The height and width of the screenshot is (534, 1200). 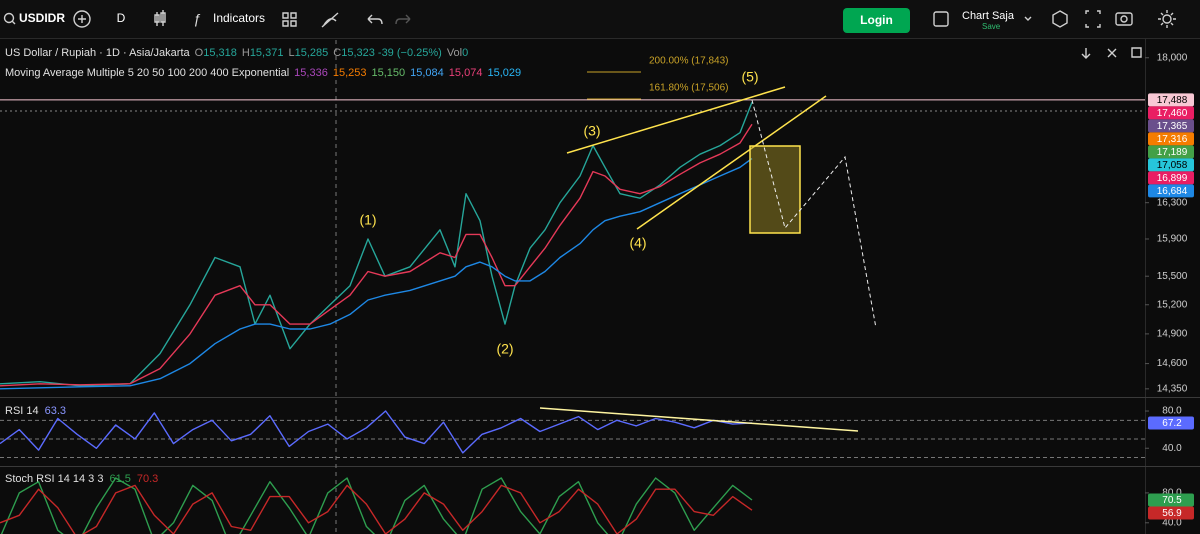 I want to click on y-tick-label: 14,900, so click(x=1172, y=334).